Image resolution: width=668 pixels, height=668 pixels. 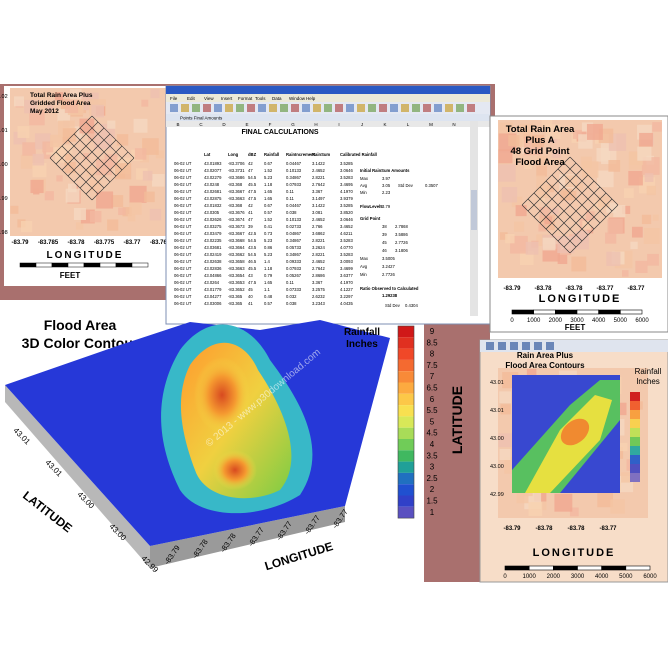 What do you see at coordinates (279, 132) in the screenshot?
I see `sheet-title: FINAL CALCULATIONS` at bounding box center [279, 132].